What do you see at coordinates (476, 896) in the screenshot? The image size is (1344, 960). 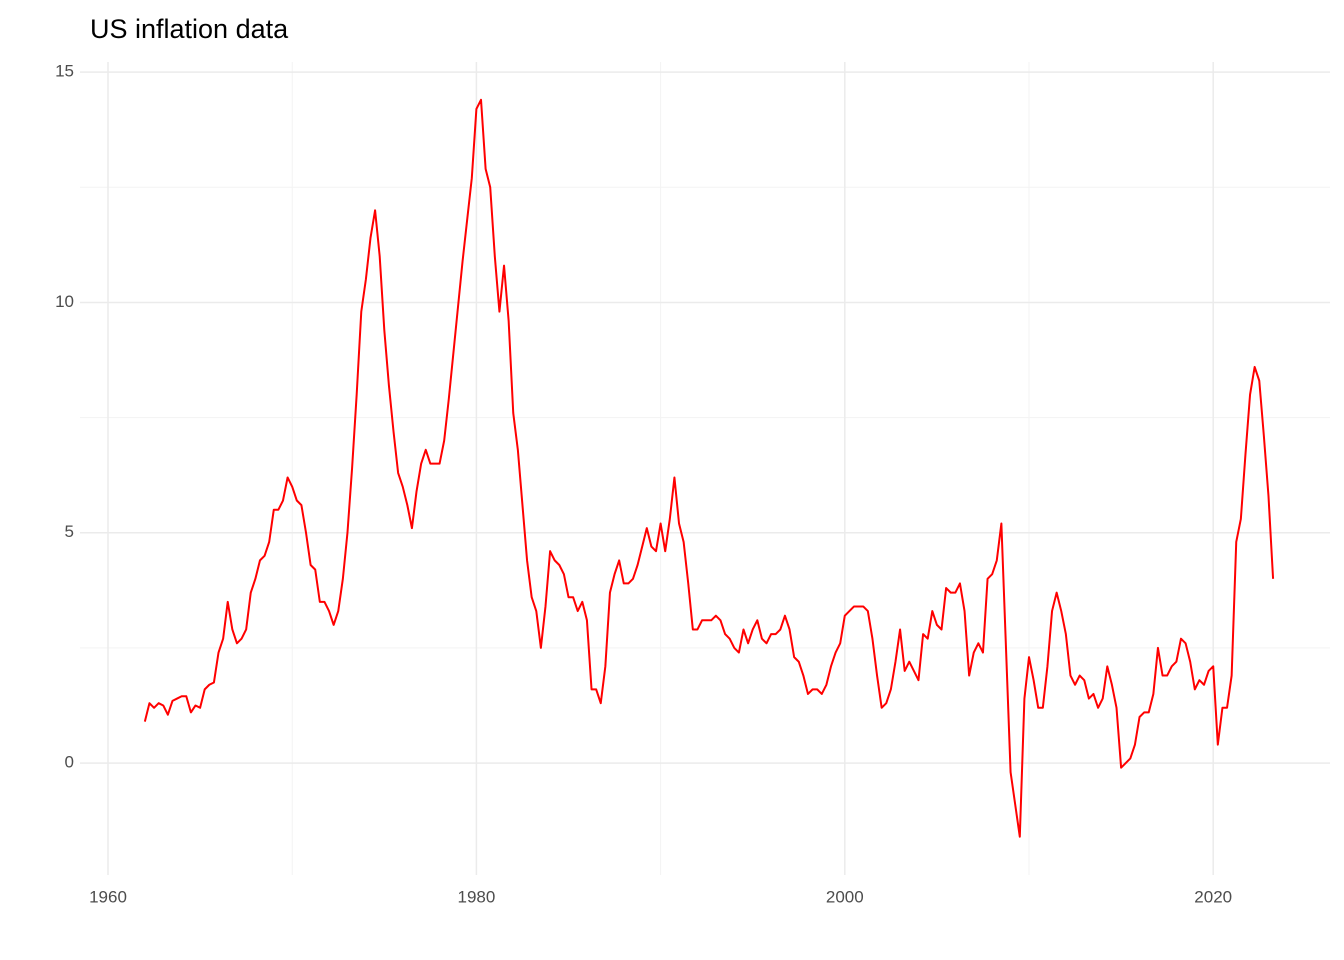 I see `x-tick-label: 1980` at bounding box center [476, 896].